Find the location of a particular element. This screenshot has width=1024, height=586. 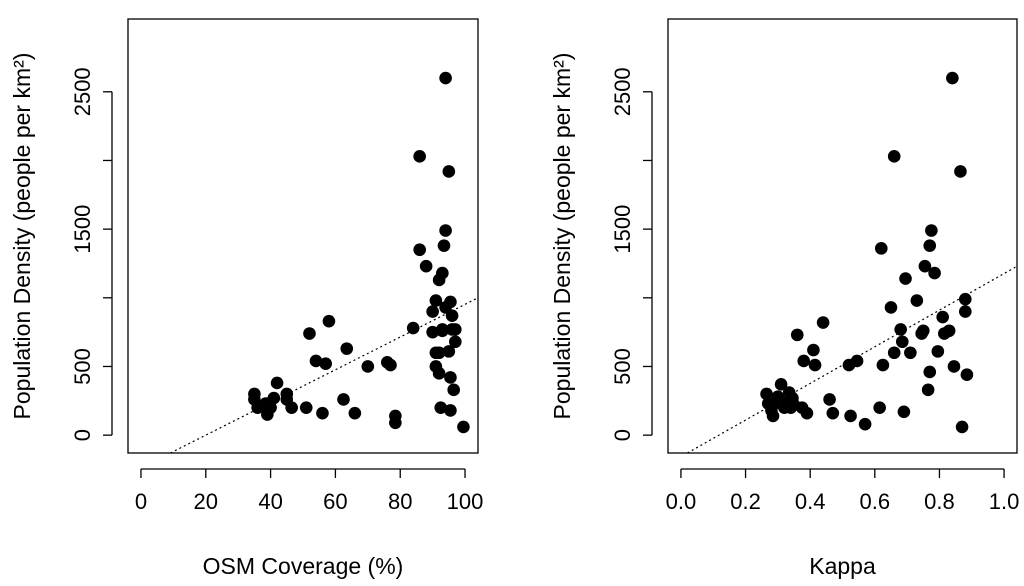

x-tick-label: 0.8 is located at coordinates (939, 501).